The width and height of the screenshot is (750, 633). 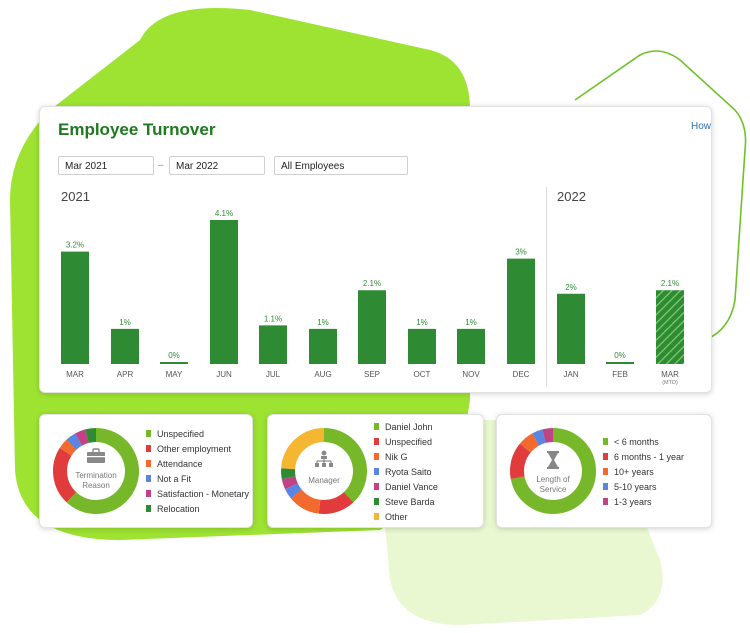 I want to click on help-link: How, so click(x=700, y=126).